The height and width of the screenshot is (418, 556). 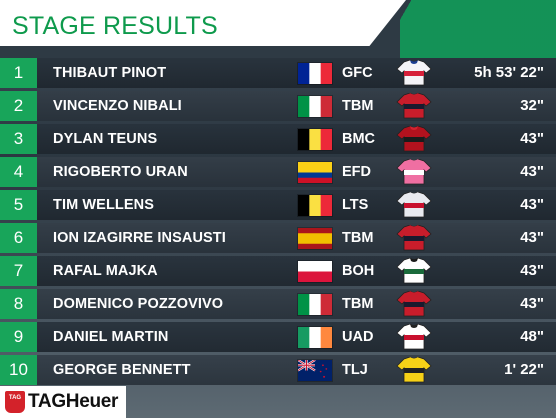 I want to click on sponsor-shield-icon: TAG, so click(x=15, y=402).